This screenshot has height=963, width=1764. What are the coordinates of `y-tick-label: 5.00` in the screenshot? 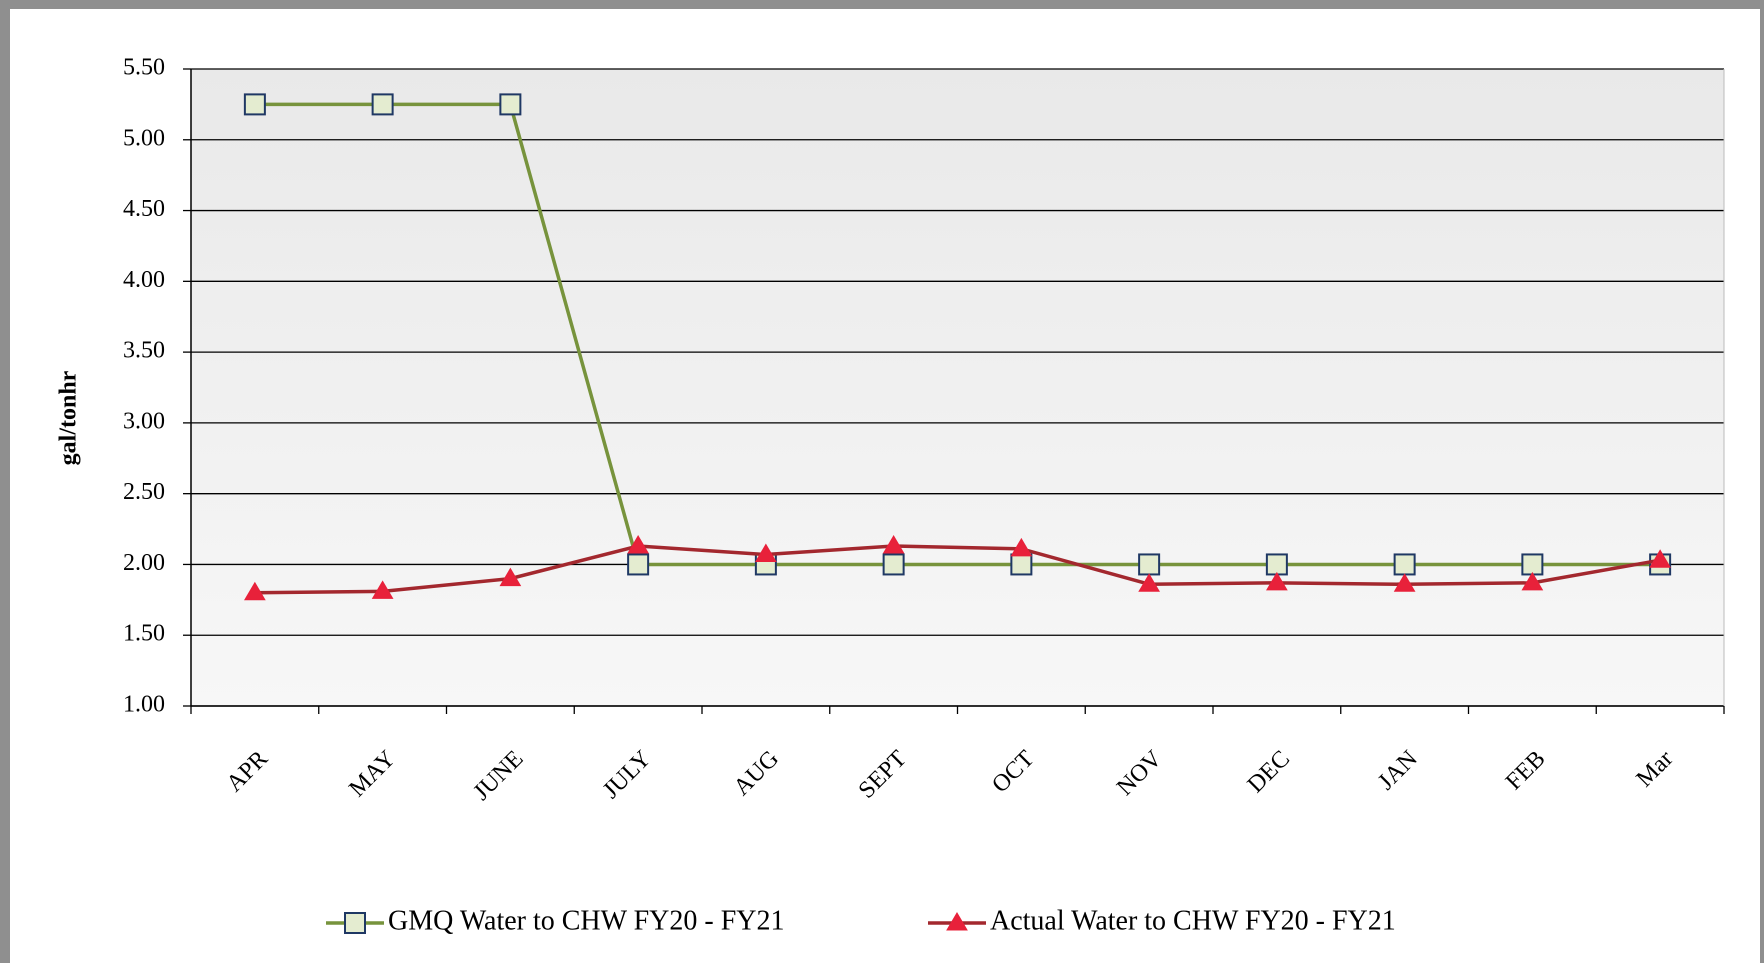 It's located at (144, 138).